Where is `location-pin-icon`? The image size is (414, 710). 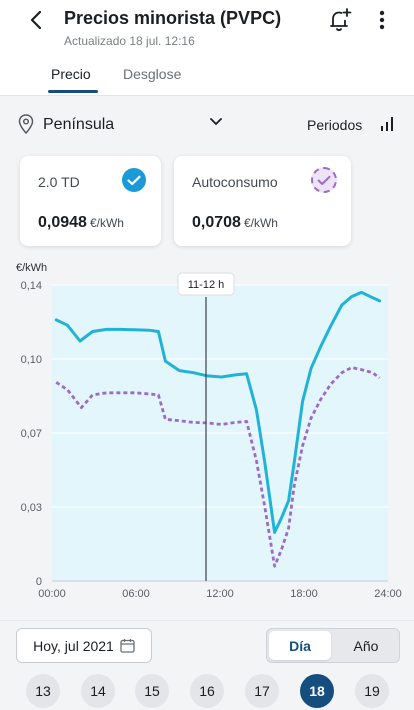 location-pin-icon is located at coordinates (26, 124).